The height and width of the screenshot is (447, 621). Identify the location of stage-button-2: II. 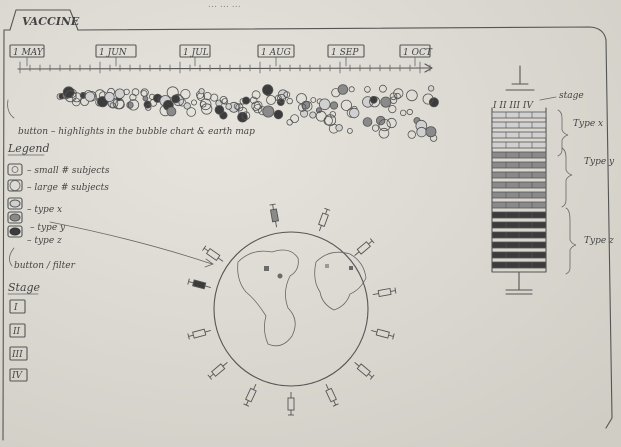
(17, 330).